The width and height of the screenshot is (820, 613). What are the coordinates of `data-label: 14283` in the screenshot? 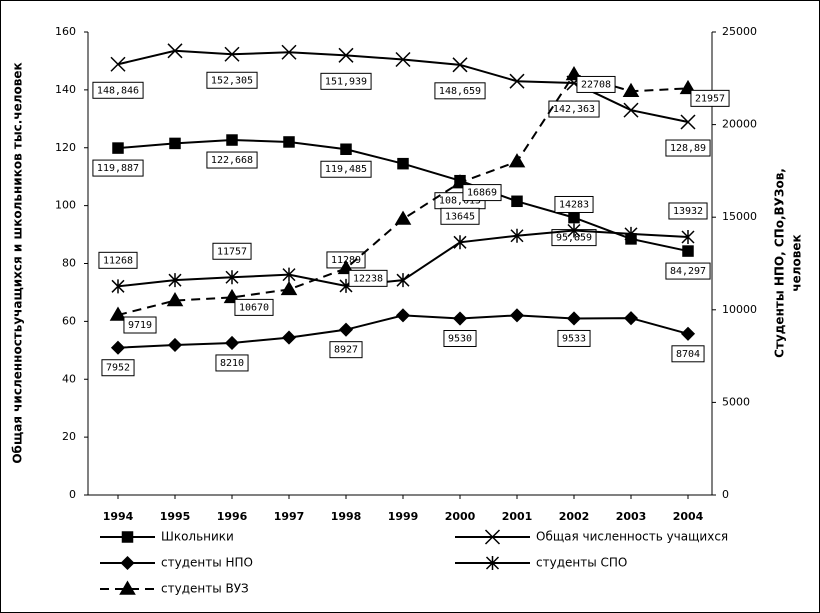 It's located at (574, 204).